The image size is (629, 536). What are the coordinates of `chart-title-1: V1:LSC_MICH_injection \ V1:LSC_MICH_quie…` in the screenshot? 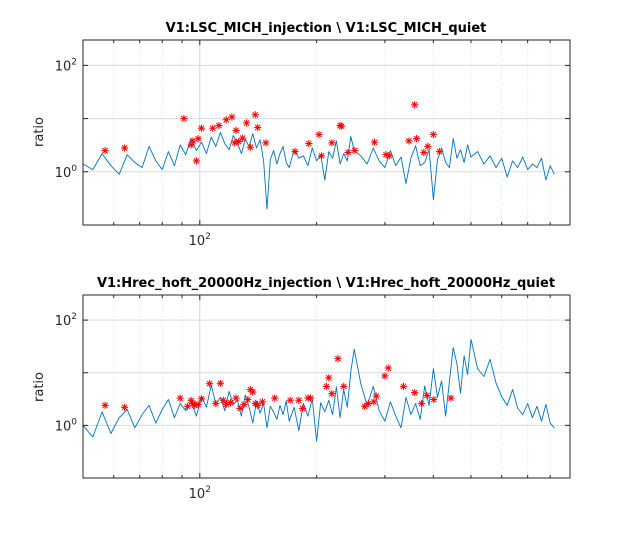 It's located at (326, 28).